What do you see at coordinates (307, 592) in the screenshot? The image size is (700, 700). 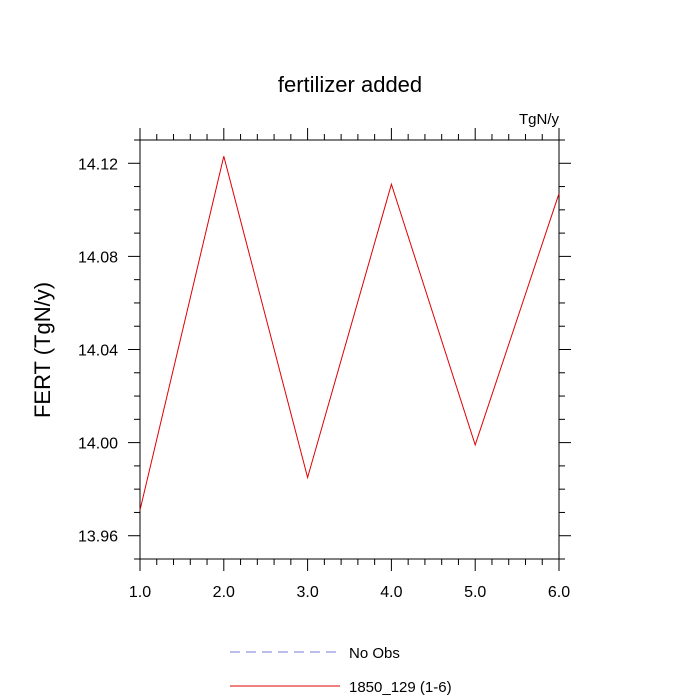 I see `x-tick-label: 3.0` at bounding box center [307, 592].